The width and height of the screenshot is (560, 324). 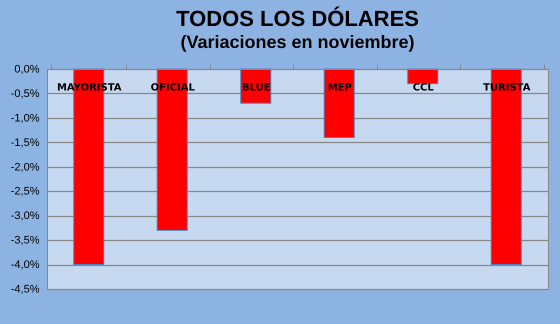 What do you see at coordinates (25, 216) in the screenshot?
I see `y-tick-label: -3,0%` at bounding box center [25, 216].